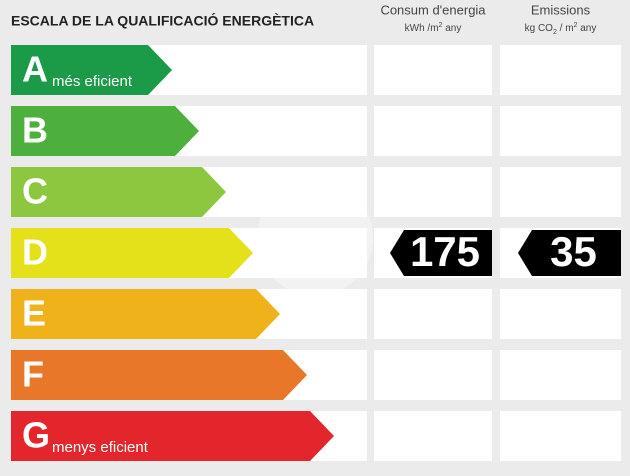  What do you see at coordinates (35, 69) in the screenshot?
I see `class-letter: A` at bounding box center [35, 69].